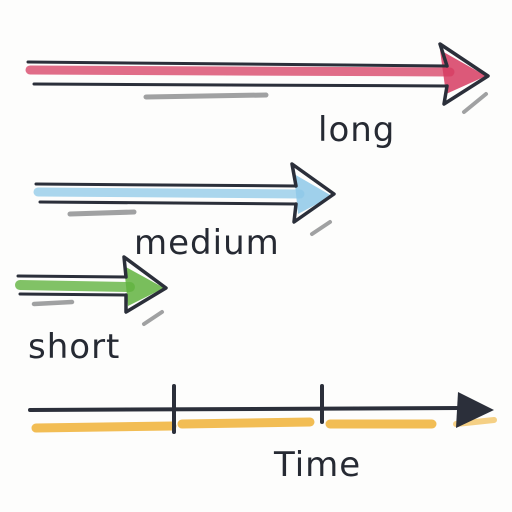 The image size is (512, 512). What do you see at coordinates (207, 243) in the screenshot?
I see `medium-label: medium` at bounding box center [207, 243].